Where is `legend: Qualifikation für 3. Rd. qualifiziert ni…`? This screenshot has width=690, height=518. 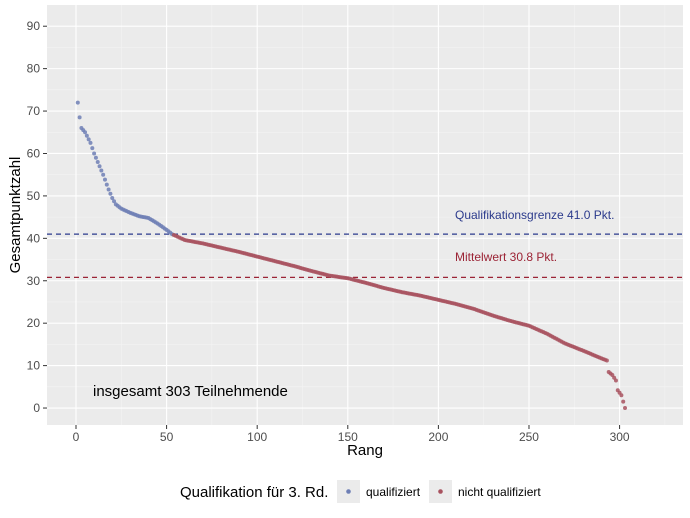 legend: Qualifikation für 3. Rd. qualifiziert ni… is located at coordinates (360, 491).